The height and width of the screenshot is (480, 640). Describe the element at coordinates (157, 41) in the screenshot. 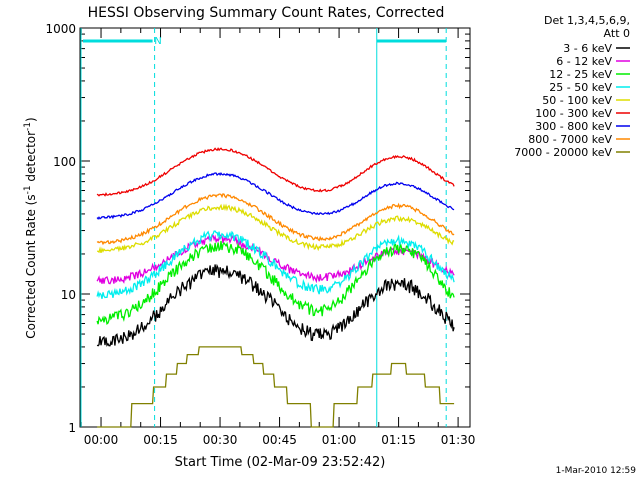

I see `annotation-n: N` at that location.